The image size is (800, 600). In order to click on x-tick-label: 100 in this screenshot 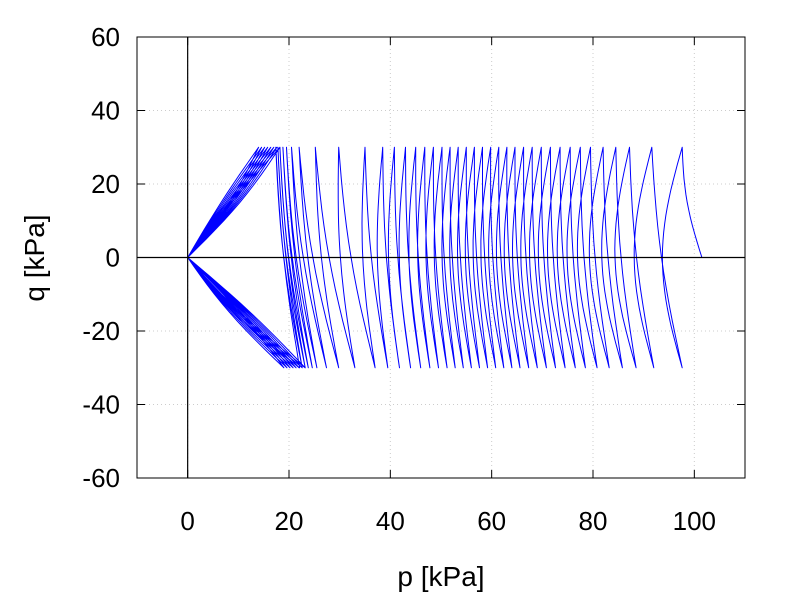, I will do `click(694, 521)`.